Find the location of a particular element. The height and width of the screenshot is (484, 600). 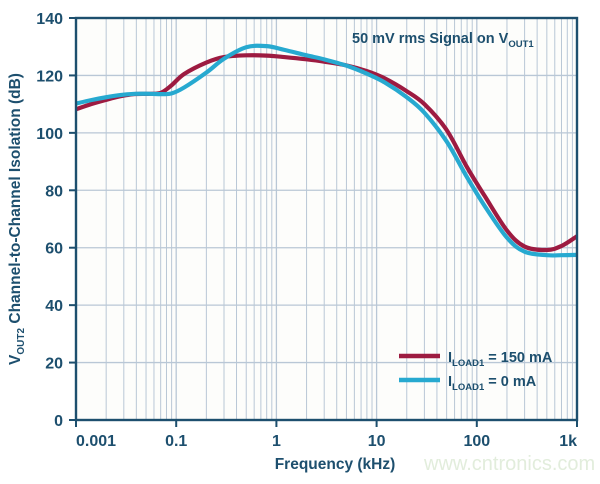

y-tick-label: 0 is located at coordinates (58, 421).